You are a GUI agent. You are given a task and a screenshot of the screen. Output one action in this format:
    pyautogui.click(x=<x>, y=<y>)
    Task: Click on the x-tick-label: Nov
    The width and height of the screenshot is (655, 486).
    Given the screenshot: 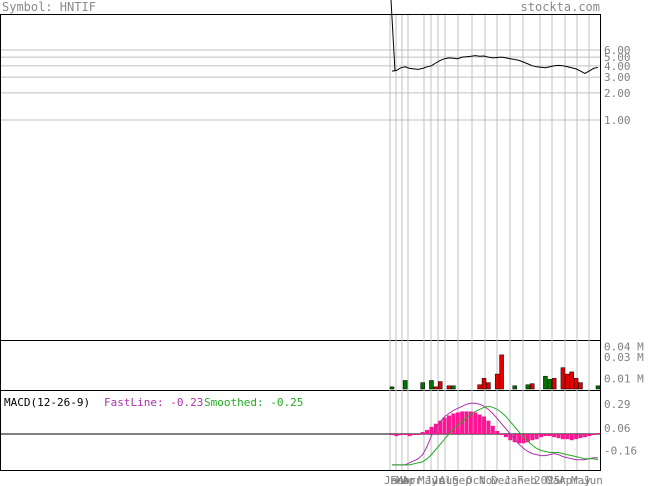 What is the action you would take?
    pyautogui.click(x=489, y=480)
    